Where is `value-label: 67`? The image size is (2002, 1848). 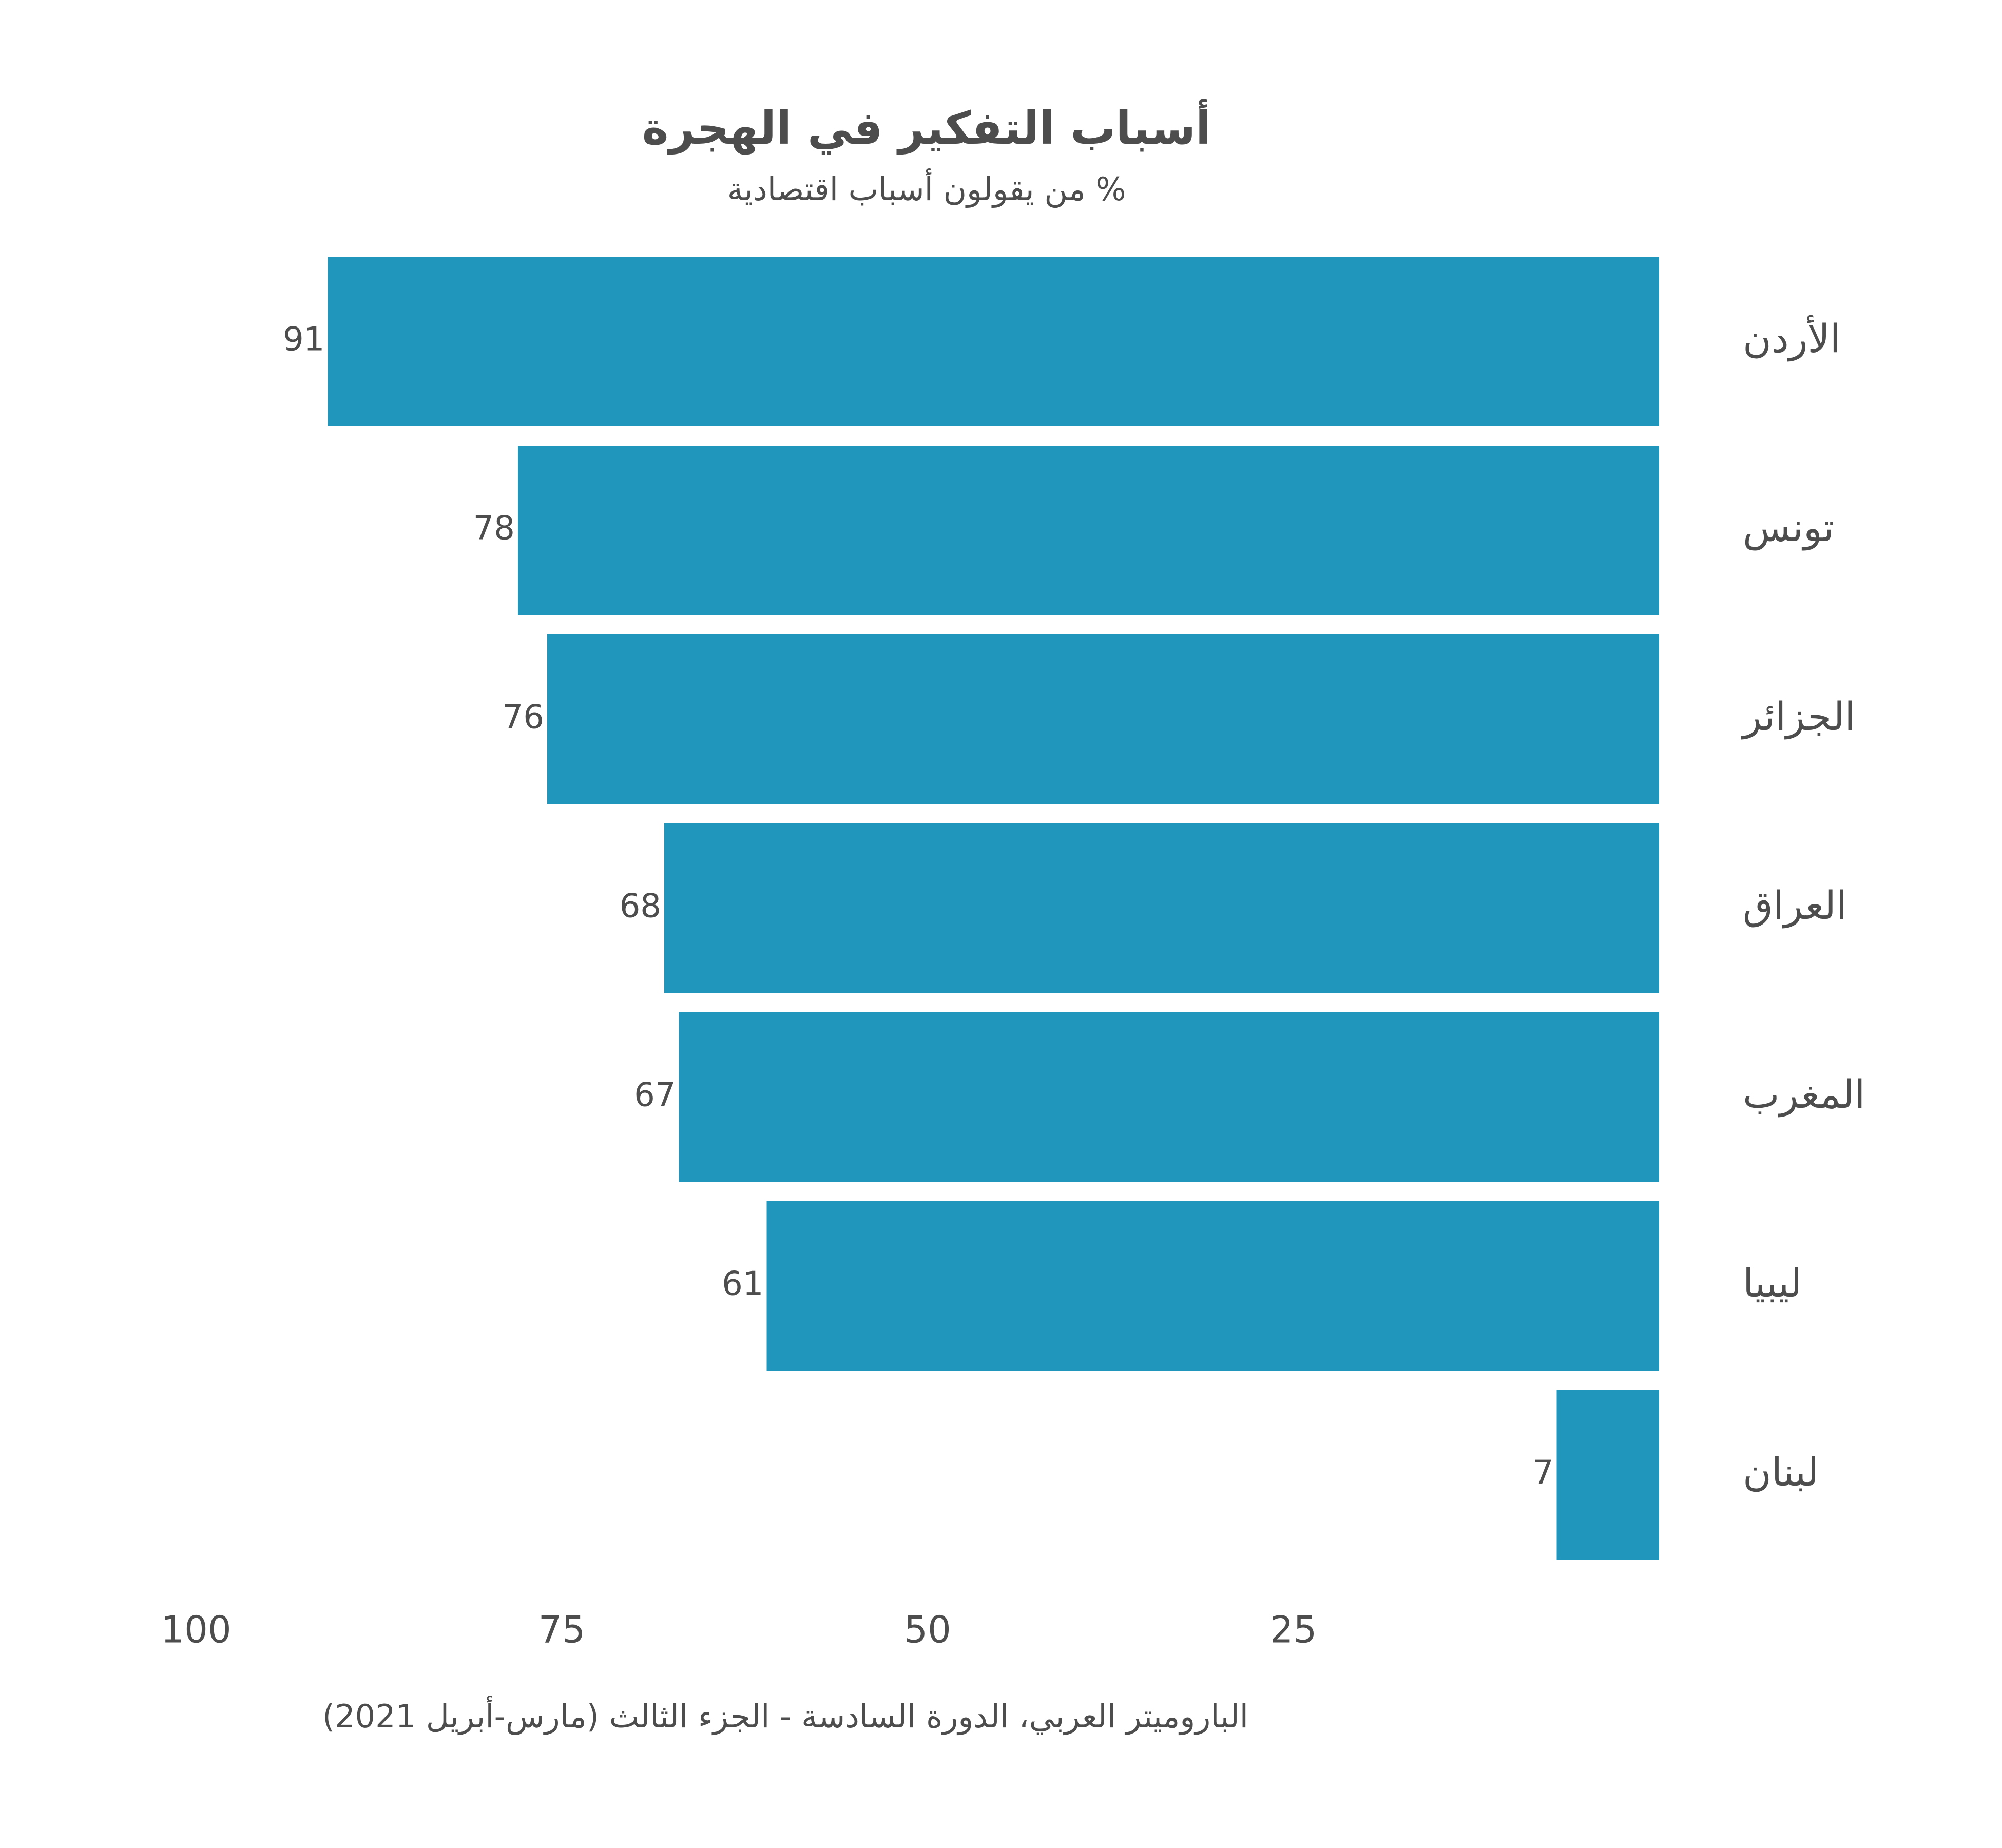
value-label: 67 is located at coordinates (655, 1095).